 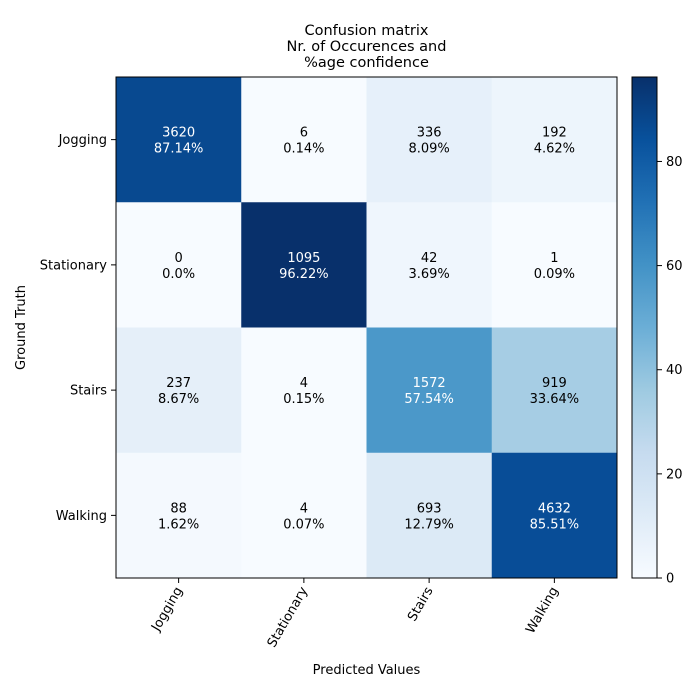 What do you see at coordinates (82, 140) in the screenshot?
I see `y-tick-label: Jogging` at bounding box center [82, 140].